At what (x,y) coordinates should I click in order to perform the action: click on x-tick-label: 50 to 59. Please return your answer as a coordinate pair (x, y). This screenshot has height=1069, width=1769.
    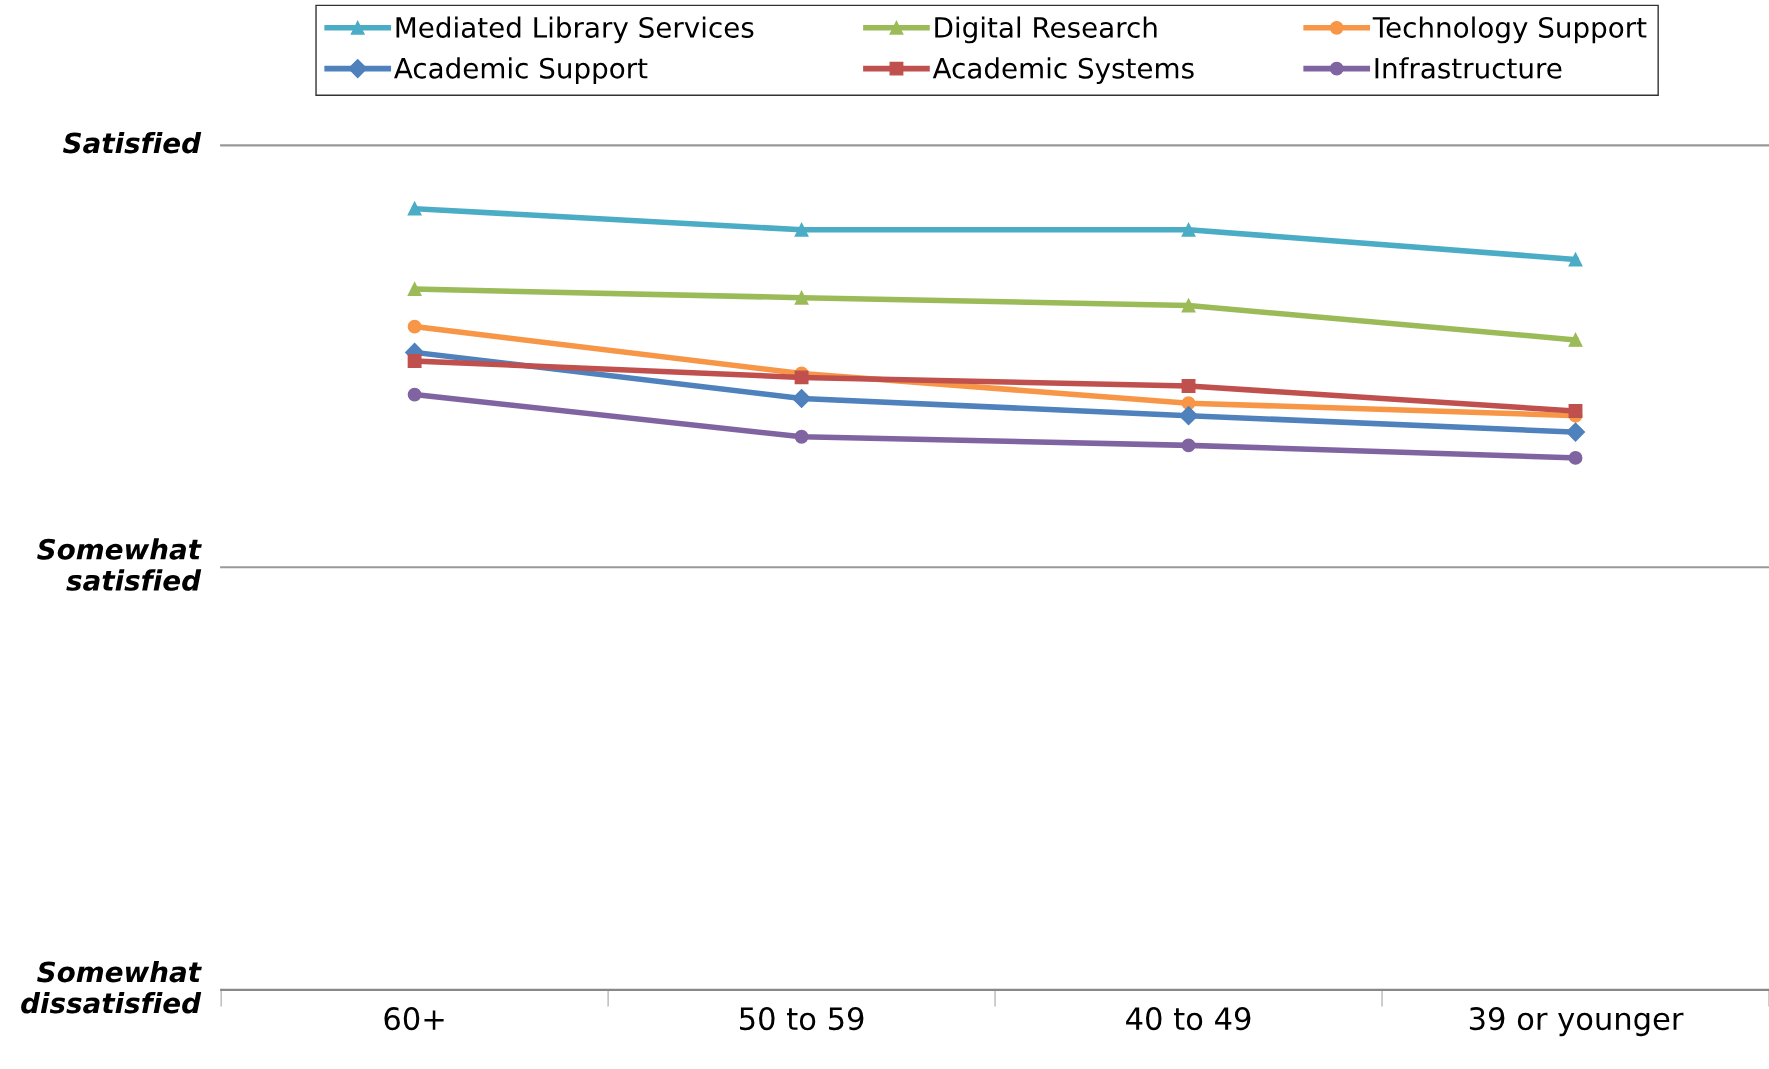
    Looking at the image, I should click on (802, 1019).